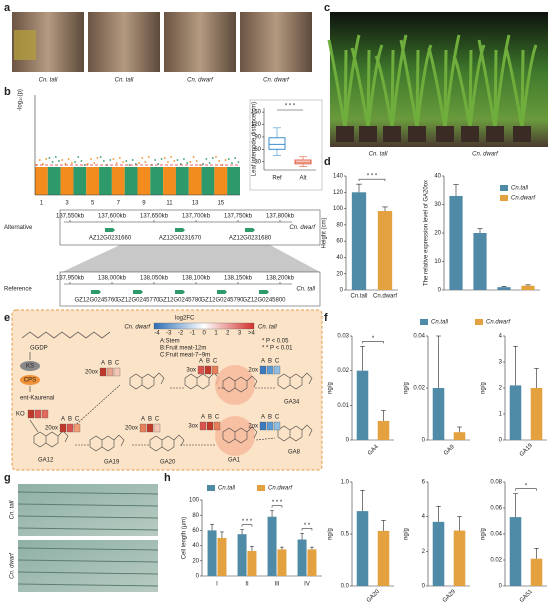 The image size is (554, 611). What do you see at coordinates (185, 356) in the screenshot?
I see `tissue-label: C:Fruit meat-7~9m` at bounding box center [185, 356].